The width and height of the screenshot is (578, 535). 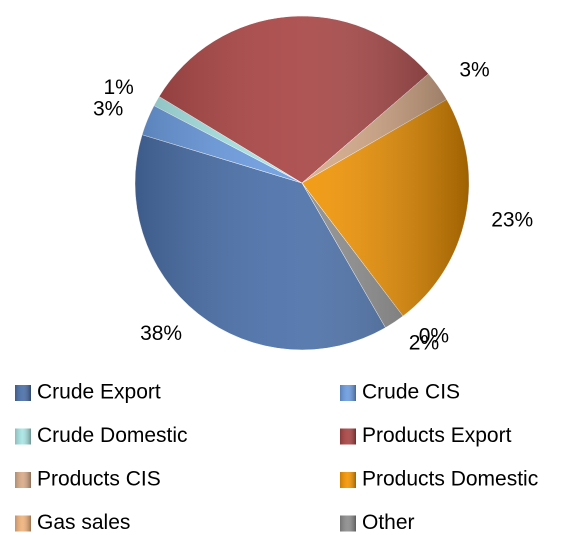 What do you see at coordinates (286, 0) in the screenshot?
I see `data-label: 30%` at bounding box center [286, 0].